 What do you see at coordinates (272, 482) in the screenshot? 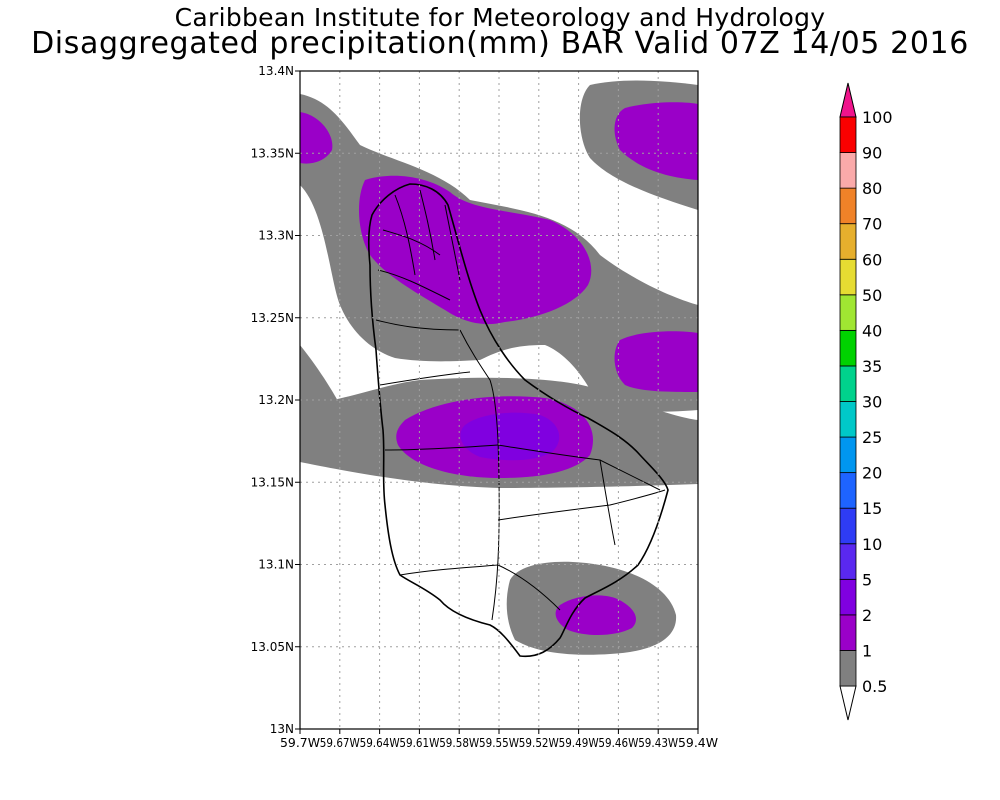
I see `lat-tick-label: 13.15N` at bounding box center [272, 482].